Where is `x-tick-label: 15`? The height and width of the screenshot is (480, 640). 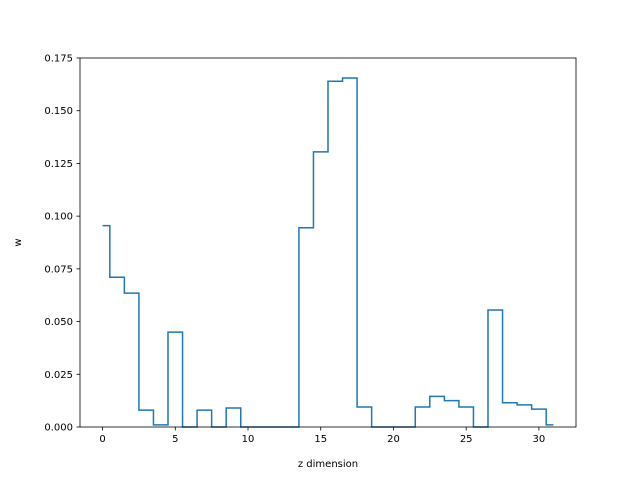 x-tick-label: 15 is located at coordinates (320, 439).